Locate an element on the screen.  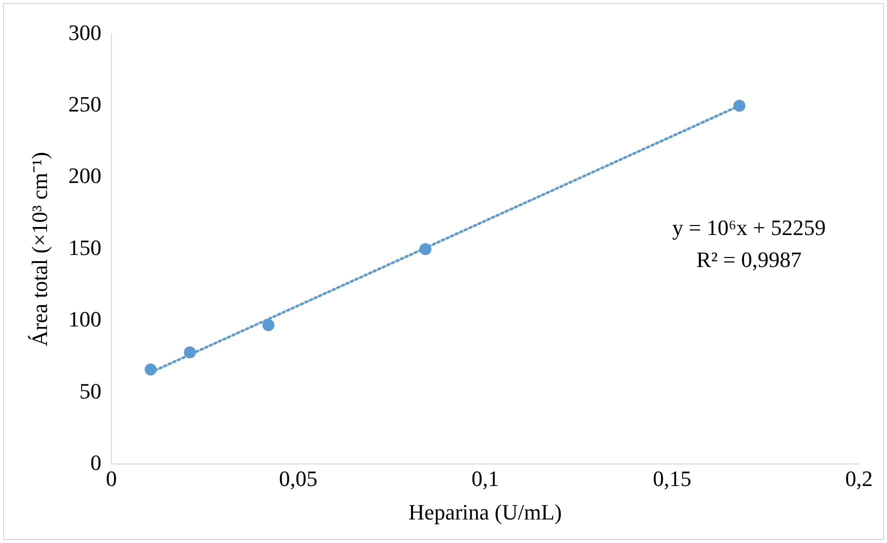
y-axis-title: Área total (×10³ cm⁻¹) is located at coordinates (39, 249).